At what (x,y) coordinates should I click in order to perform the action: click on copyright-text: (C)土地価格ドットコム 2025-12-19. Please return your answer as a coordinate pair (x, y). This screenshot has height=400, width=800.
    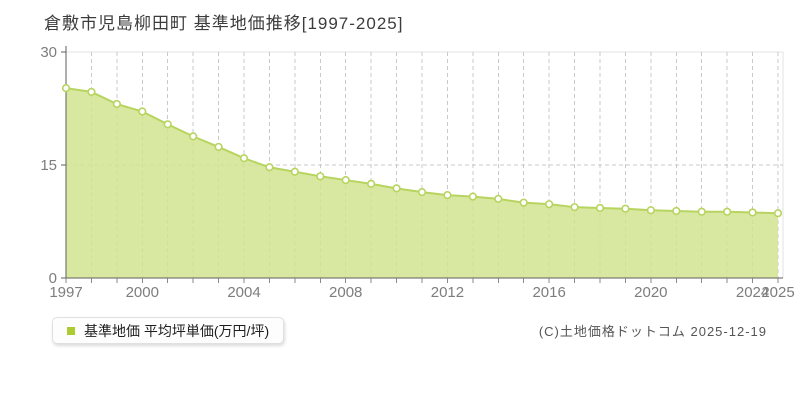
    Looking at the image, I should click on (652, 331).